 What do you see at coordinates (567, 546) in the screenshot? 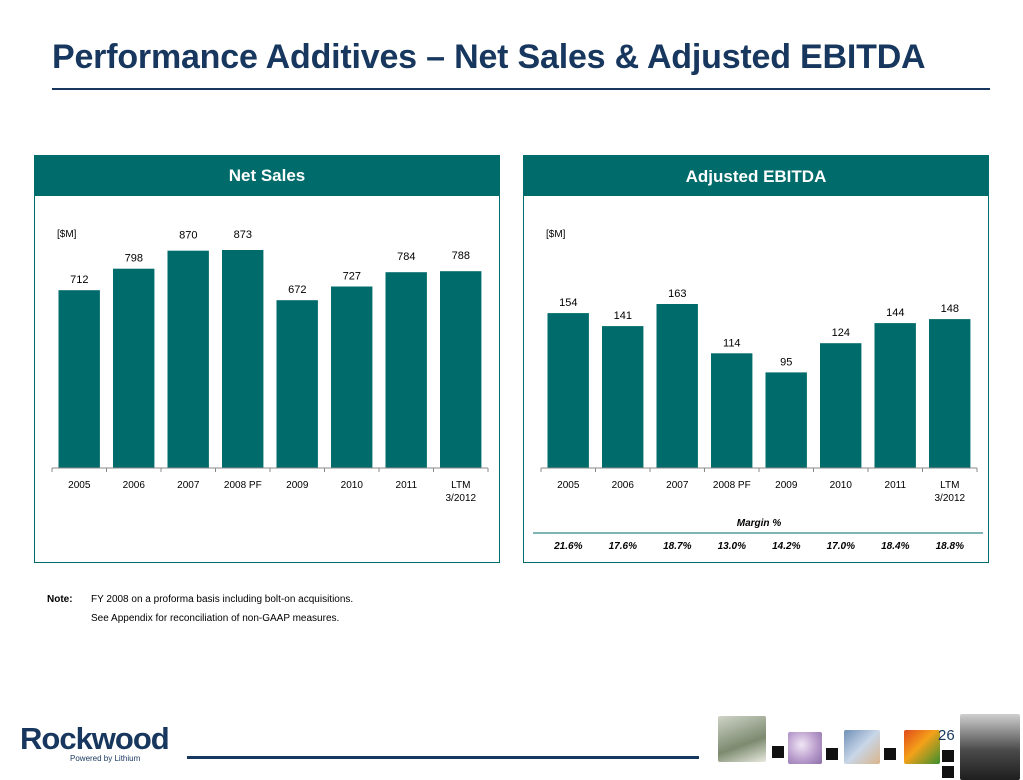
I see `ebitda-margin-value: 21.6%` at bounding box center [567, 546].